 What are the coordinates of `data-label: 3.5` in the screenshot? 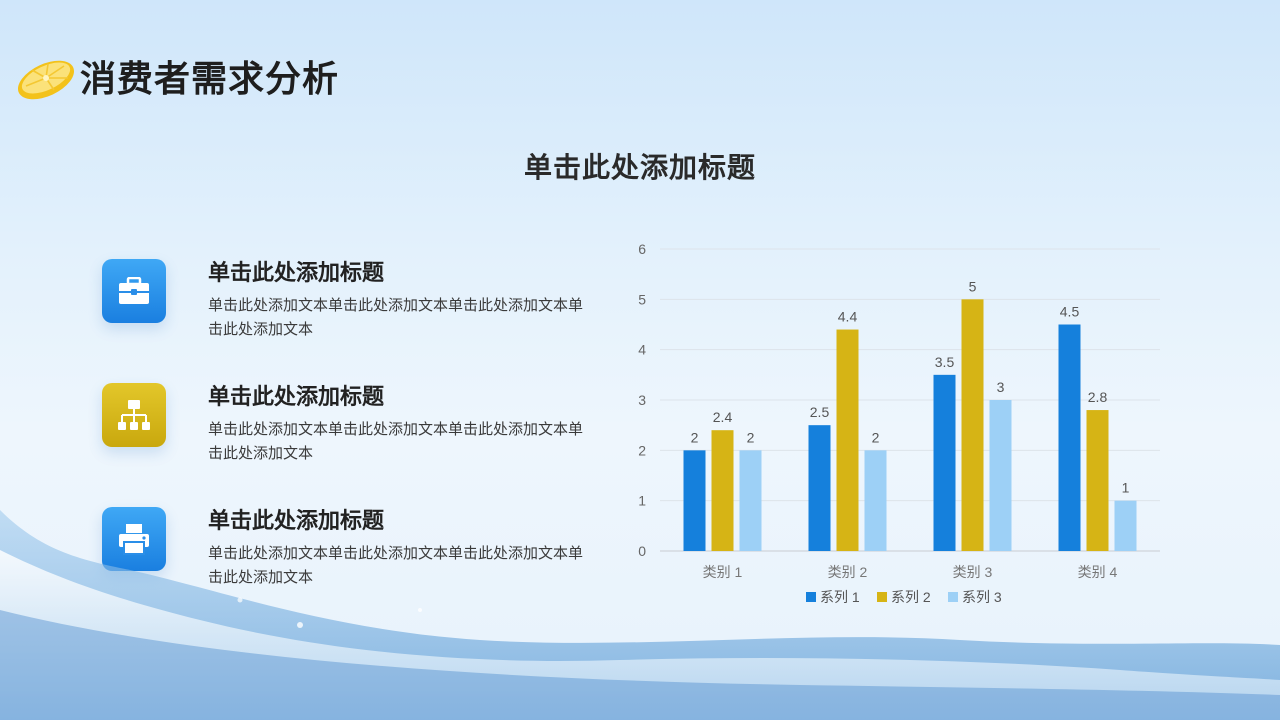 It's located at (945, 362).